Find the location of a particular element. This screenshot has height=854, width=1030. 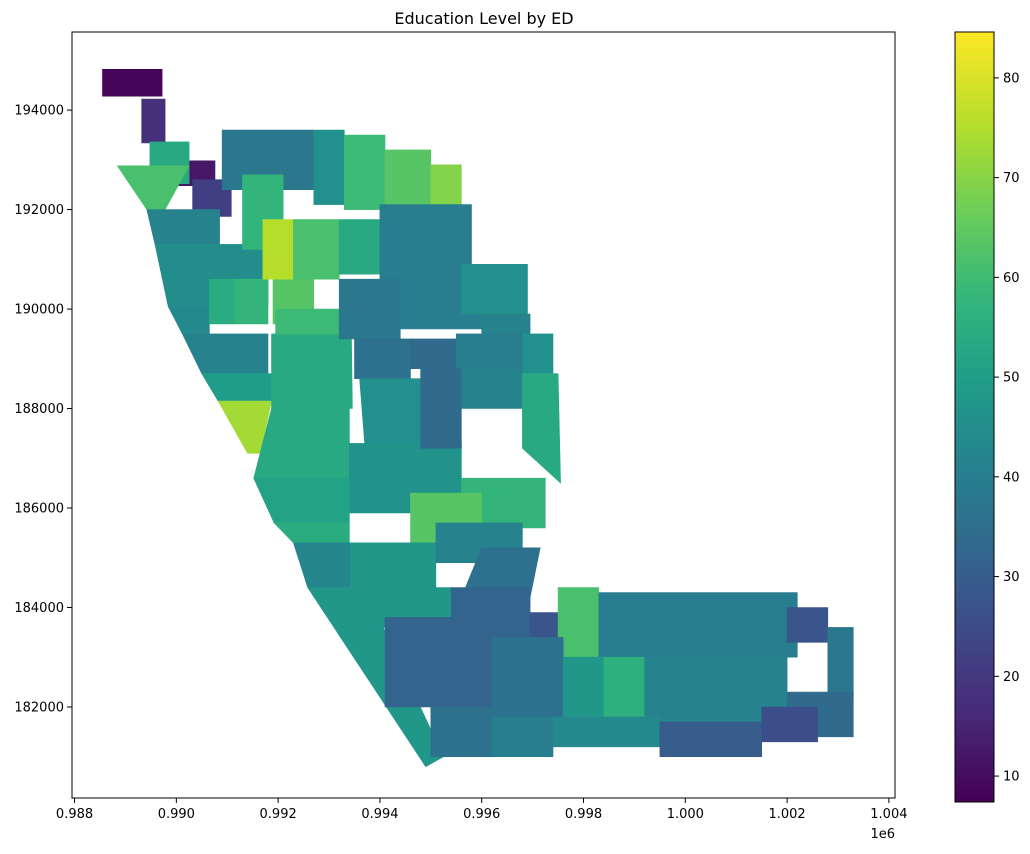

x-tick-label: 0.998 is located at coordinates (583, 814).